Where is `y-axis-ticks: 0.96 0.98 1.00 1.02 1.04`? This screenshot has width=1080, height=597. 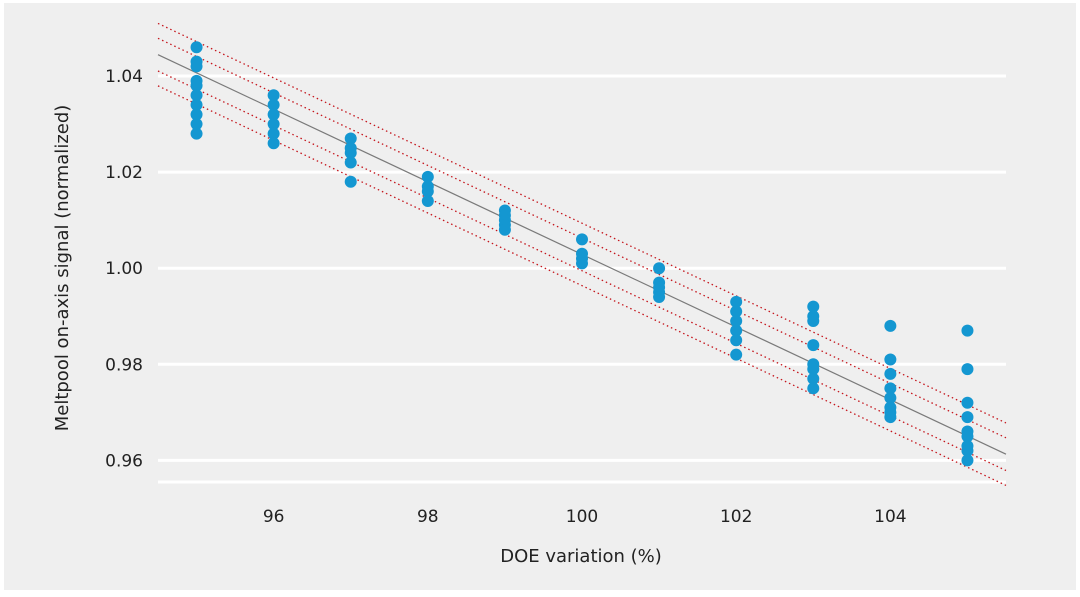
y-axis-ticks: 0.96 0.98 1.00 1.02 1.04 is located at coordinates (124, 269).